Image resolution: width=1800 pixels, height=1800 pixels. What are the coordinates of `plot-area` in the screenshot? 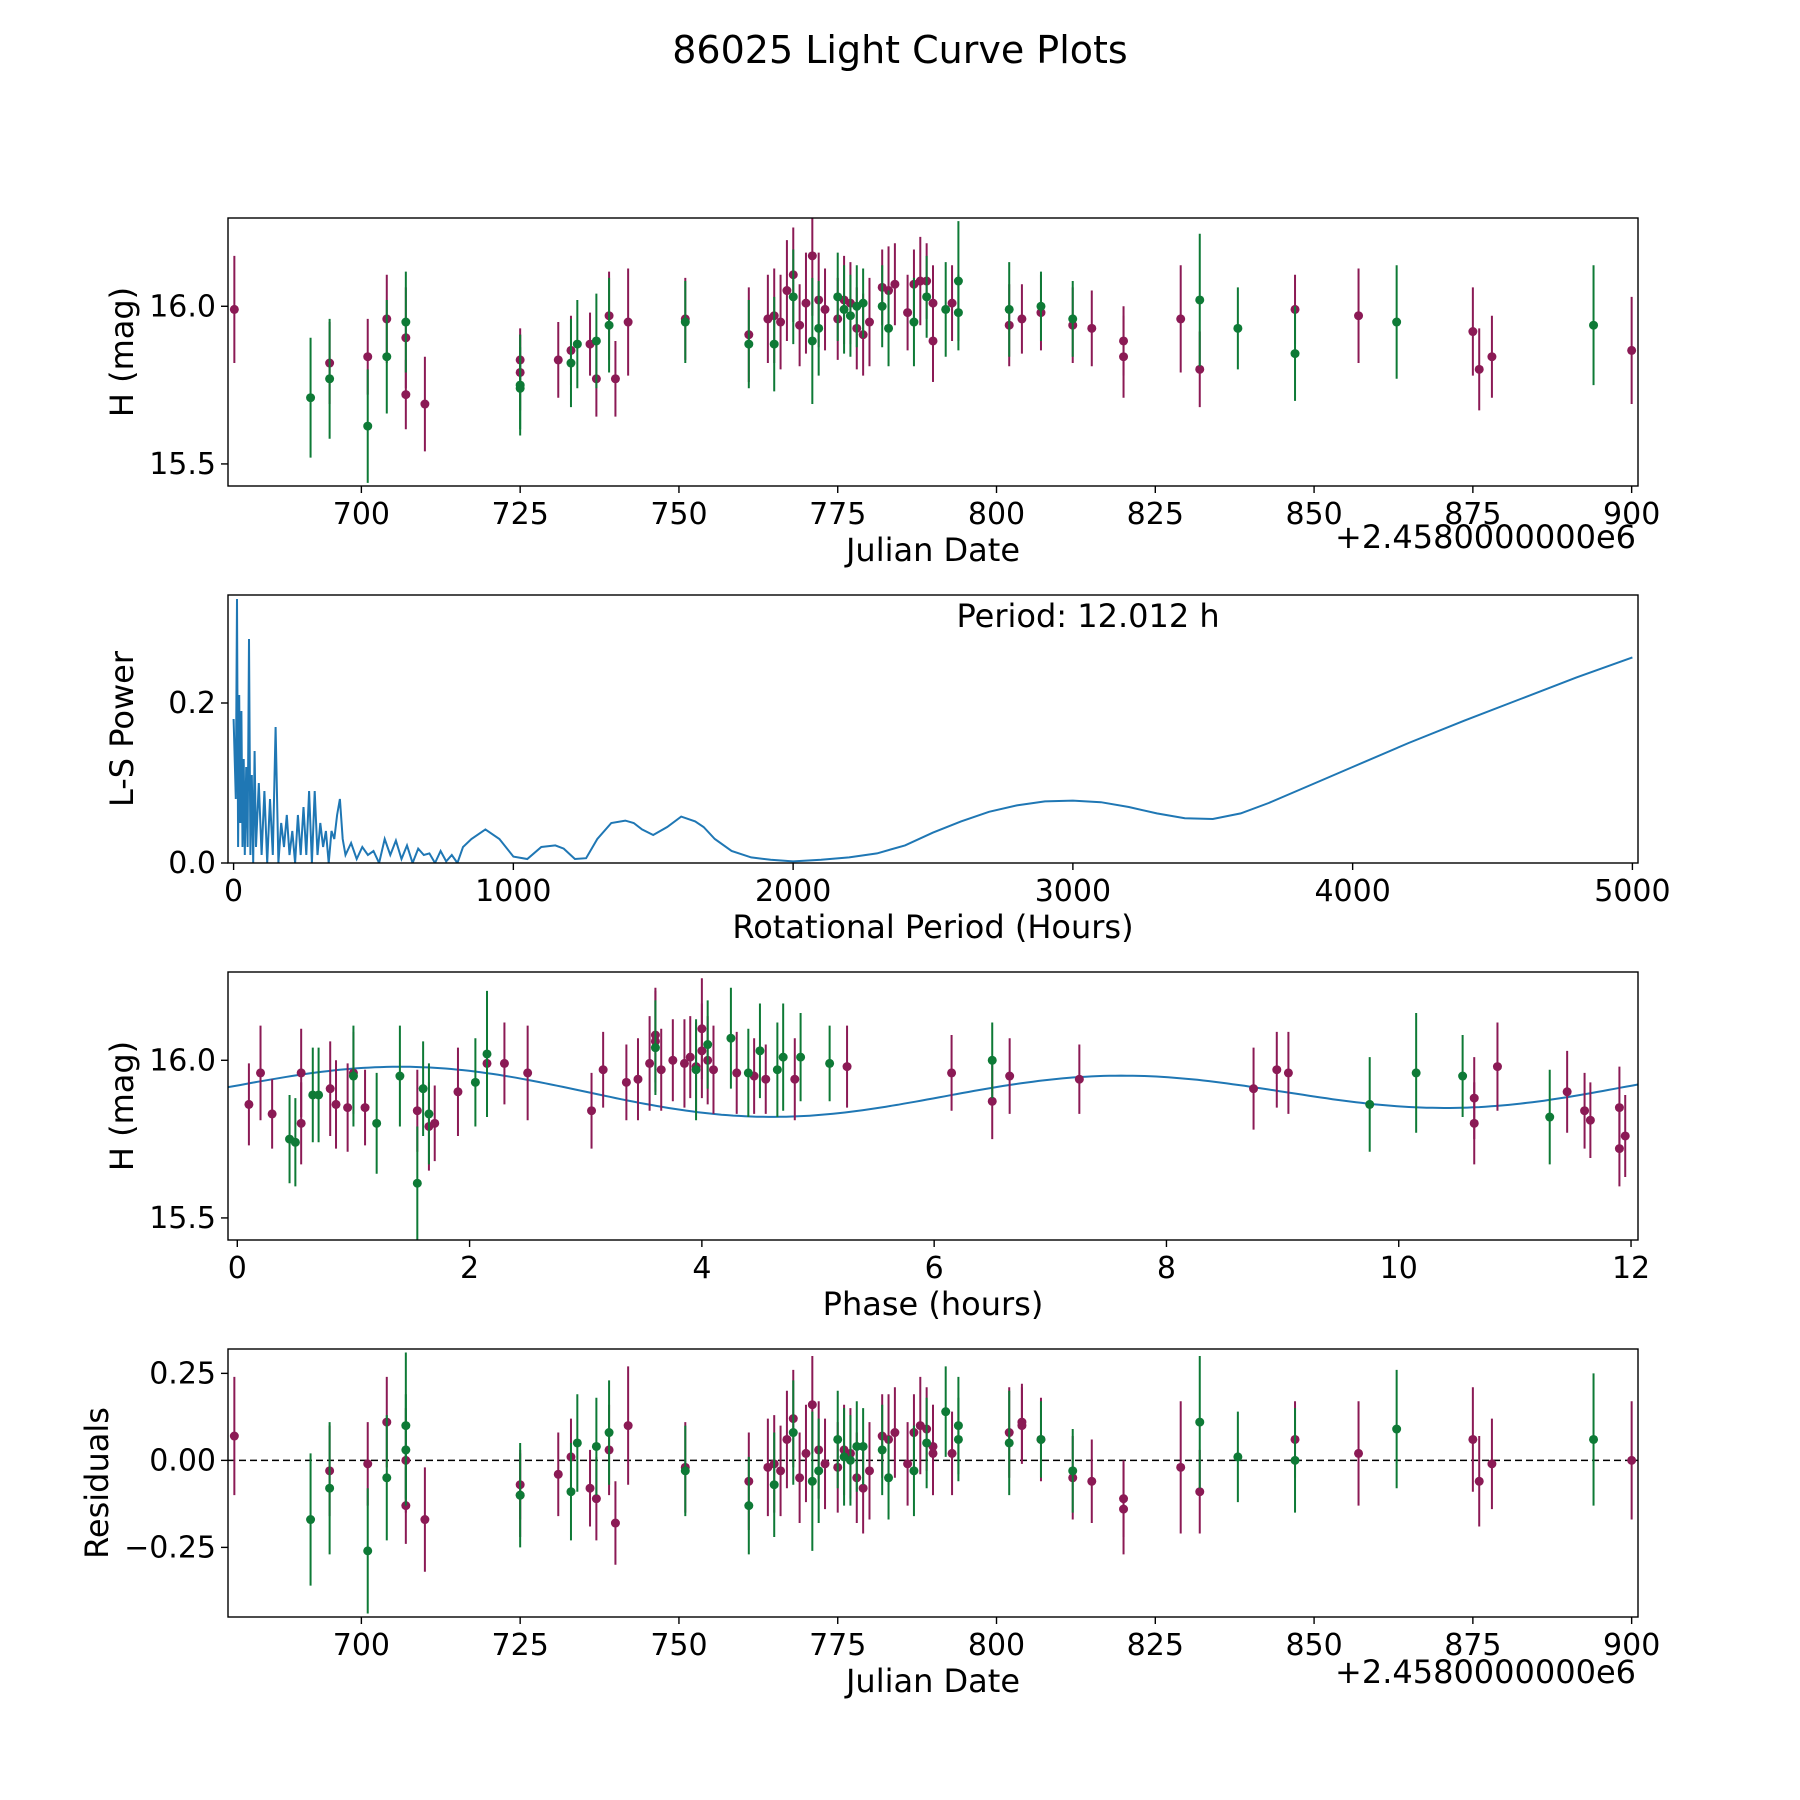 It's located at (933, 350).